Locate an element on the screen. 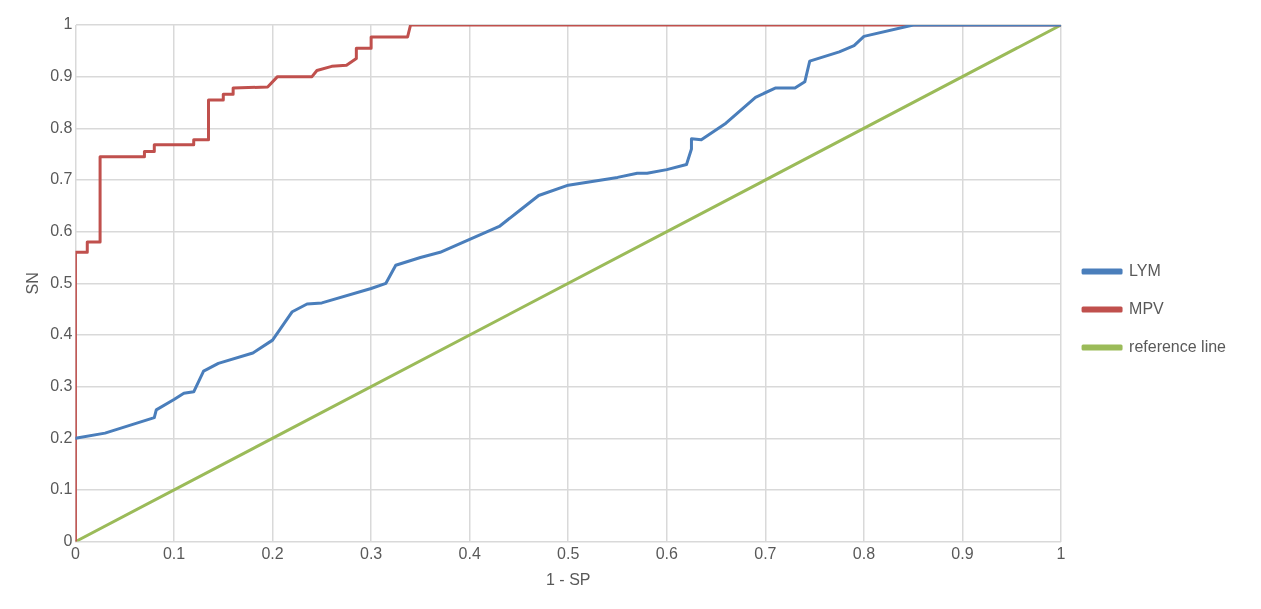 This screenshot has width=1261, height=609. y-tick-label: 0 is located at coordinates (68, 541).